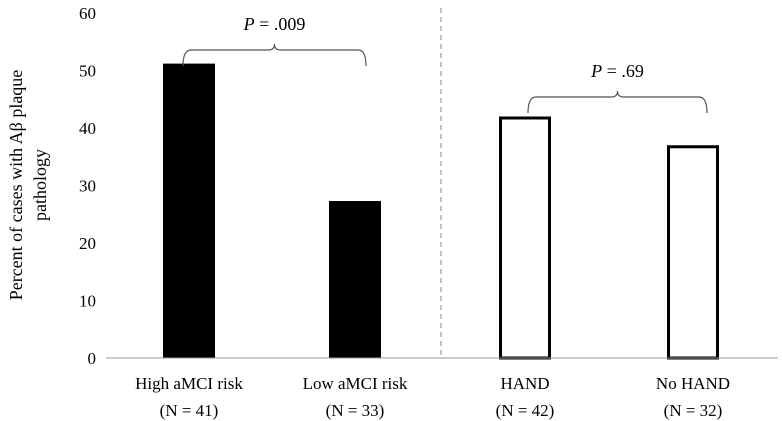 The height and width of the screenshot is (421, 782). Describe the element at coordinates (189, 410) in the screenshot. I see `sample-size-label: (N = 41)` at that location.